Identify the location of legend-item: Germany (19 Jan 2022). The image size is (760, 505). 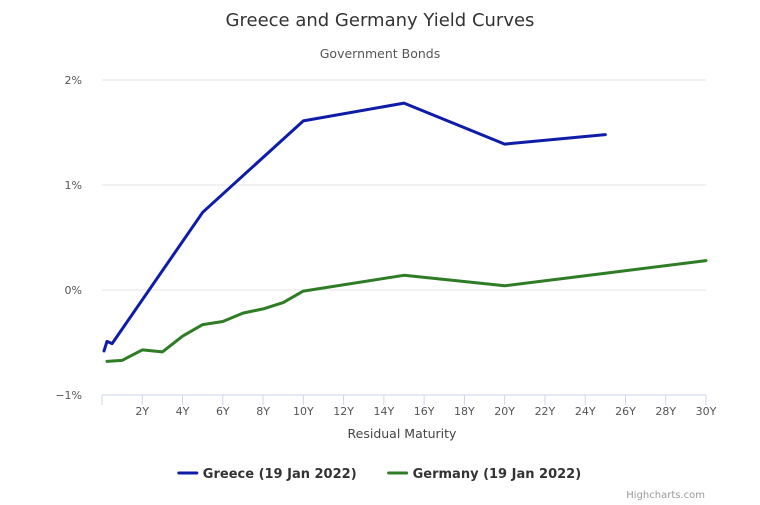
(484, 474).